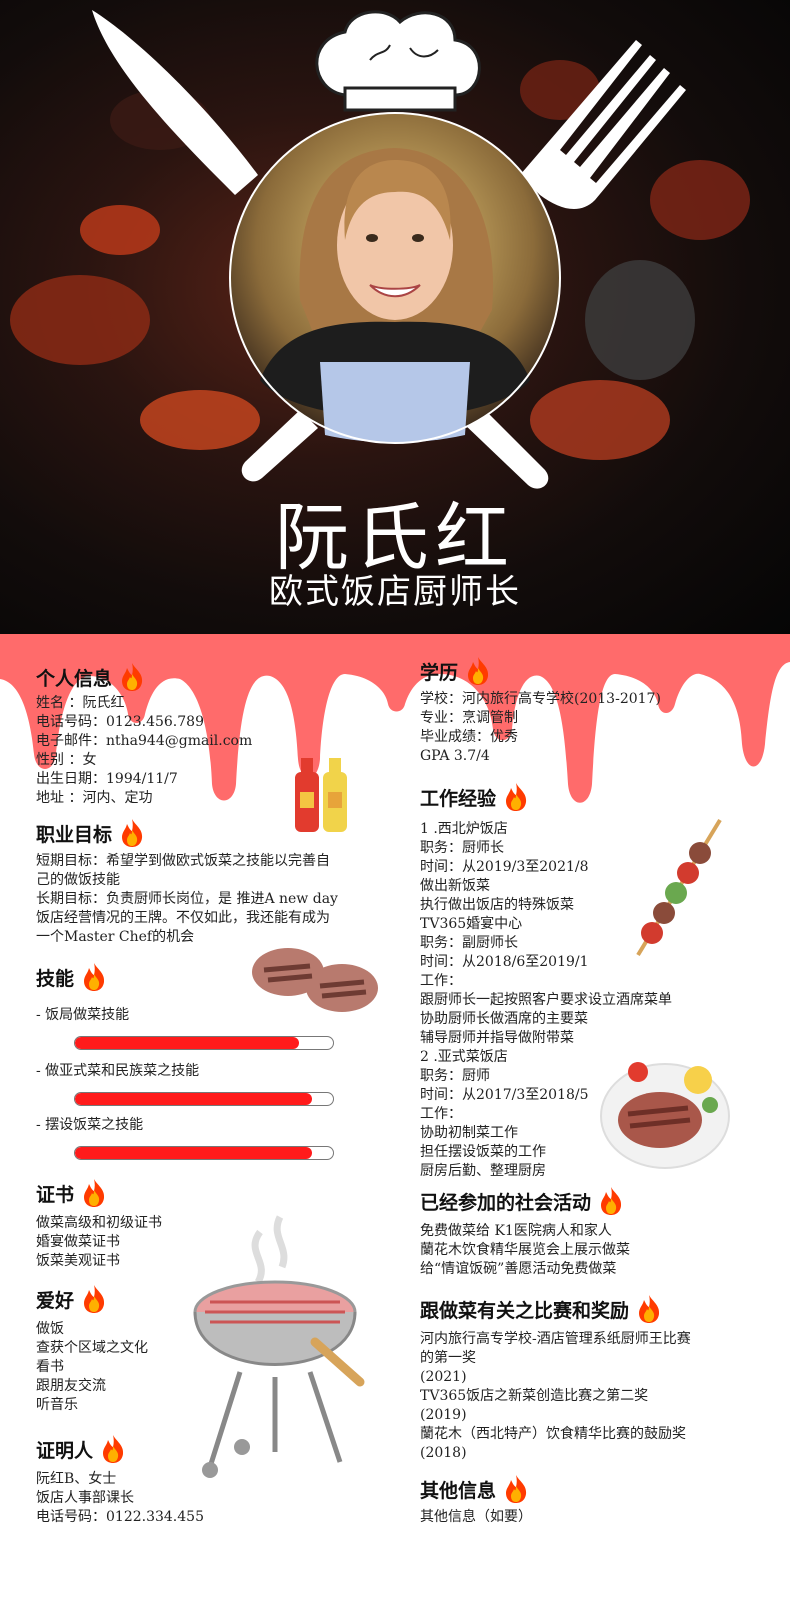 The image size is (790, 1603). I want to click on personal-line: 电话号码：0123.456.789, so click(120, 722).